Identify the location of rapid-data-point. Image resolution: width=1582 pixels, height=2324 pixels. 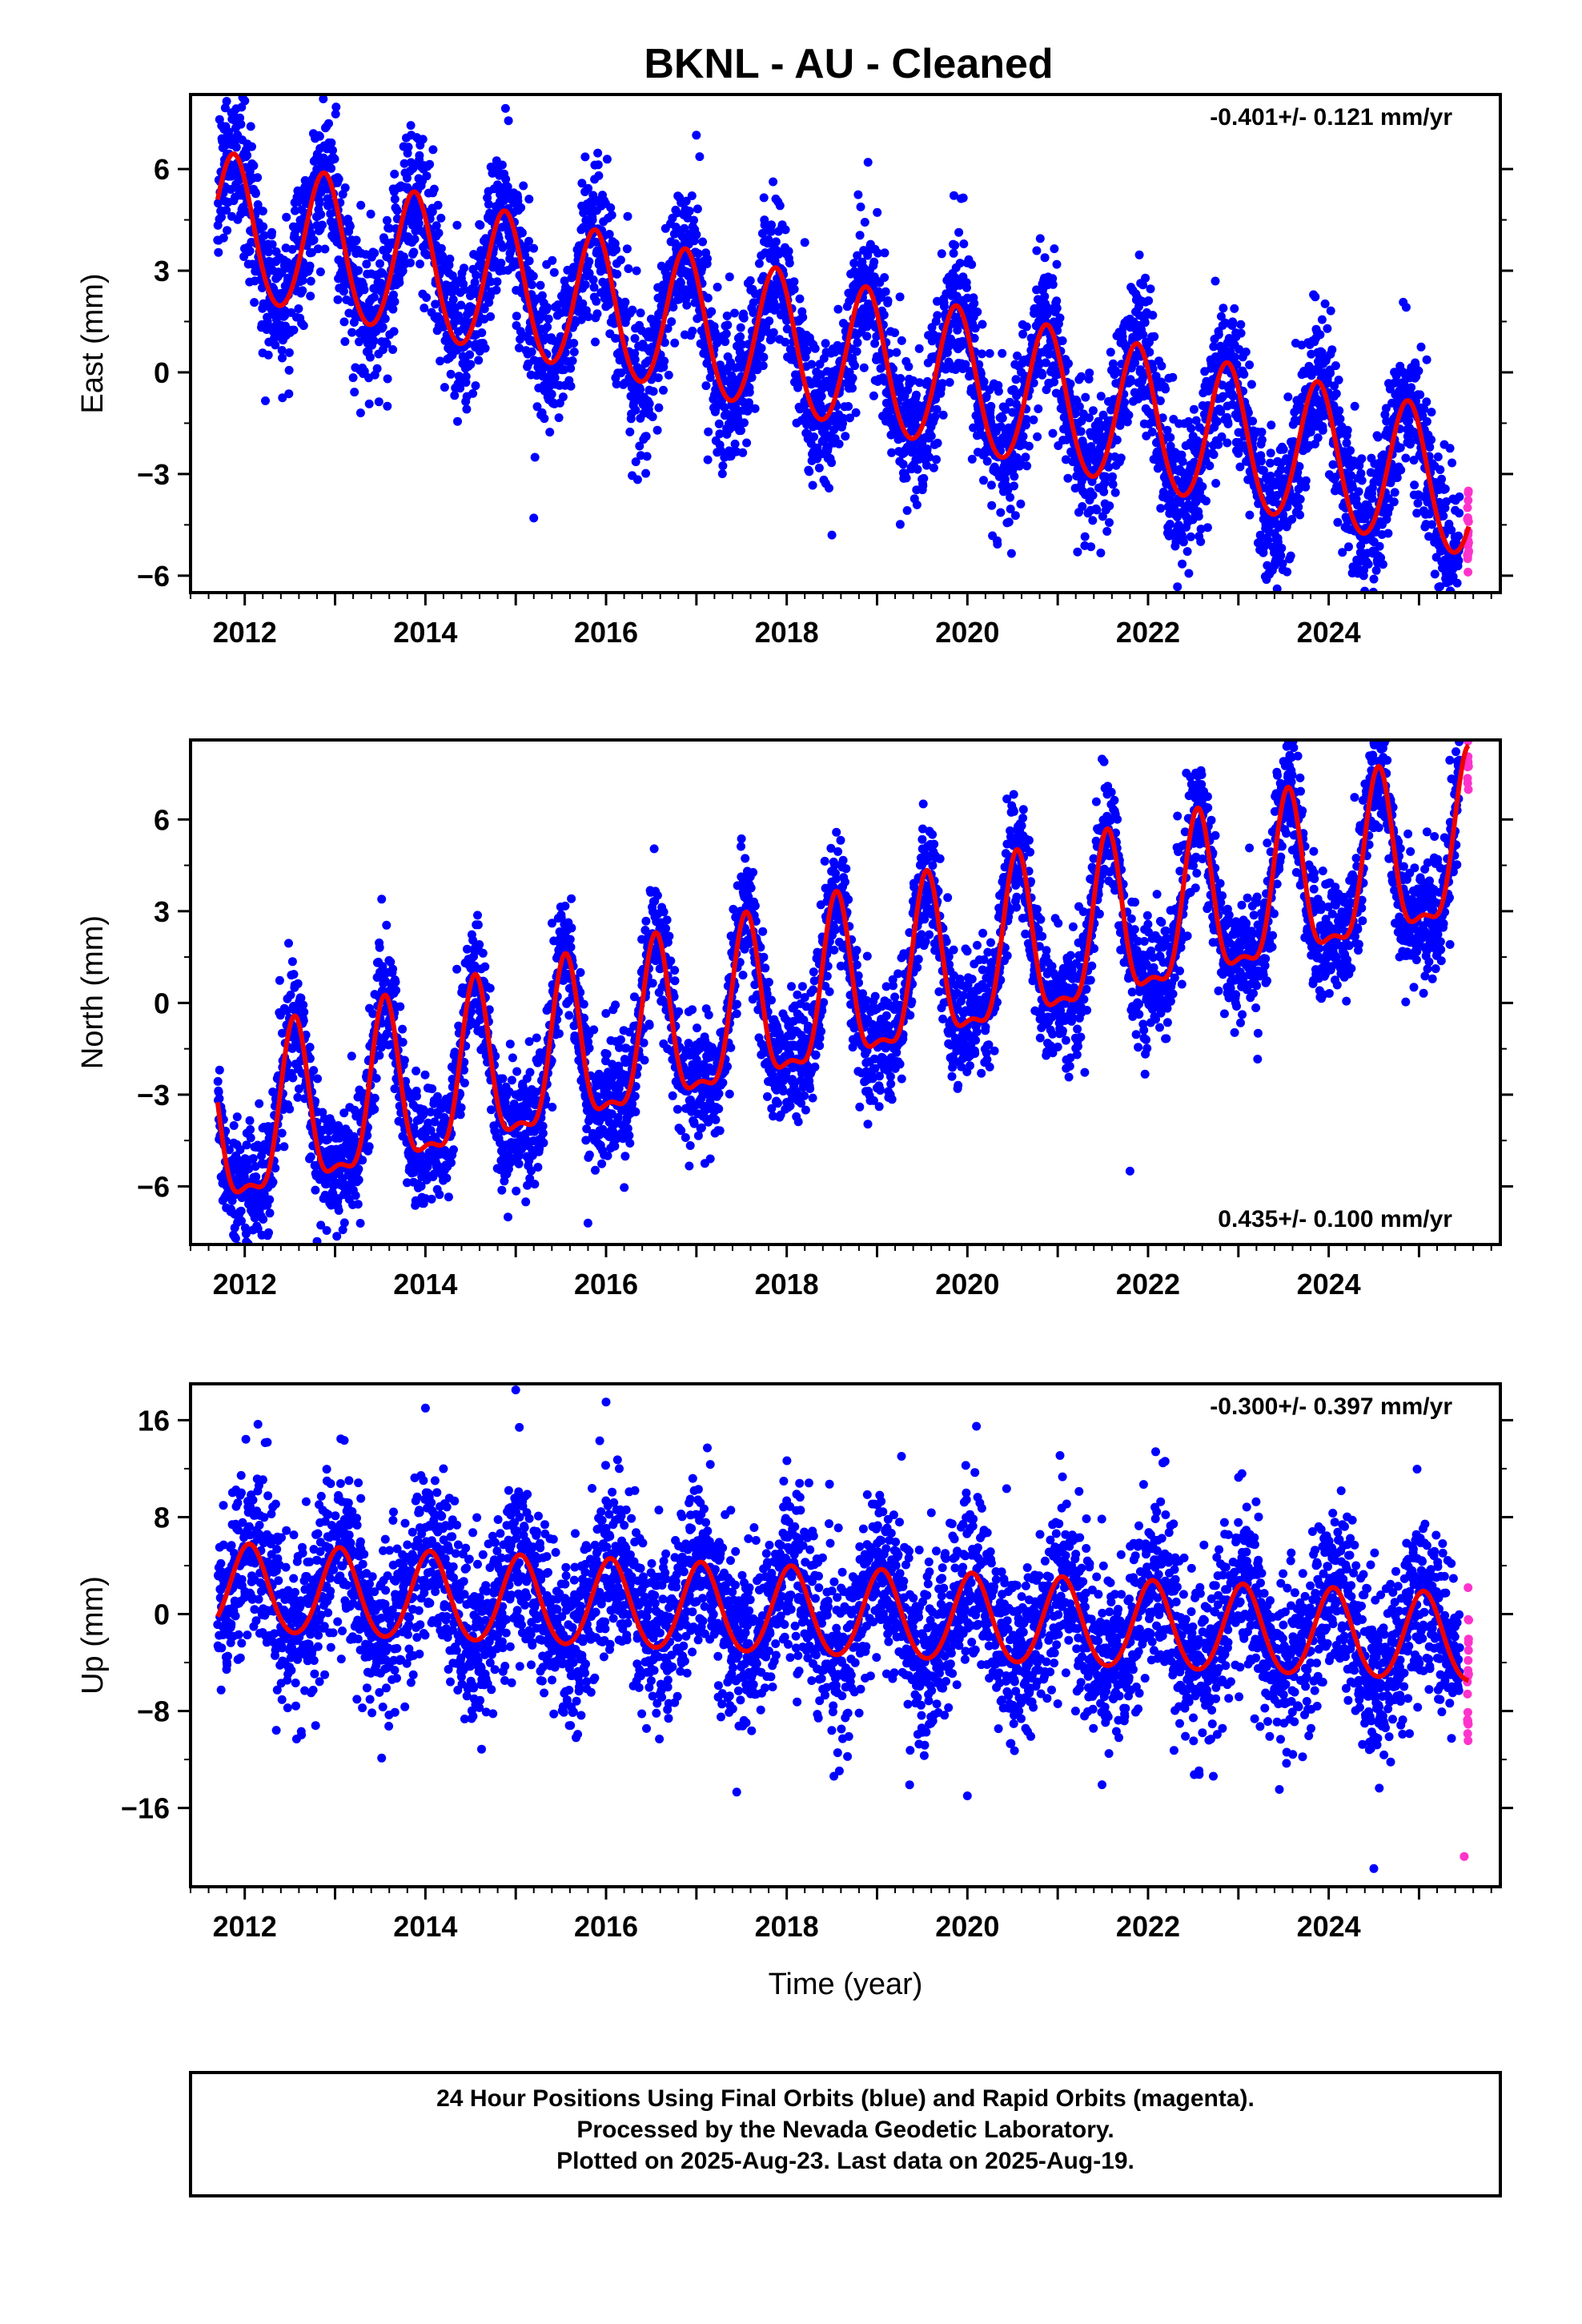
(1468, 521).